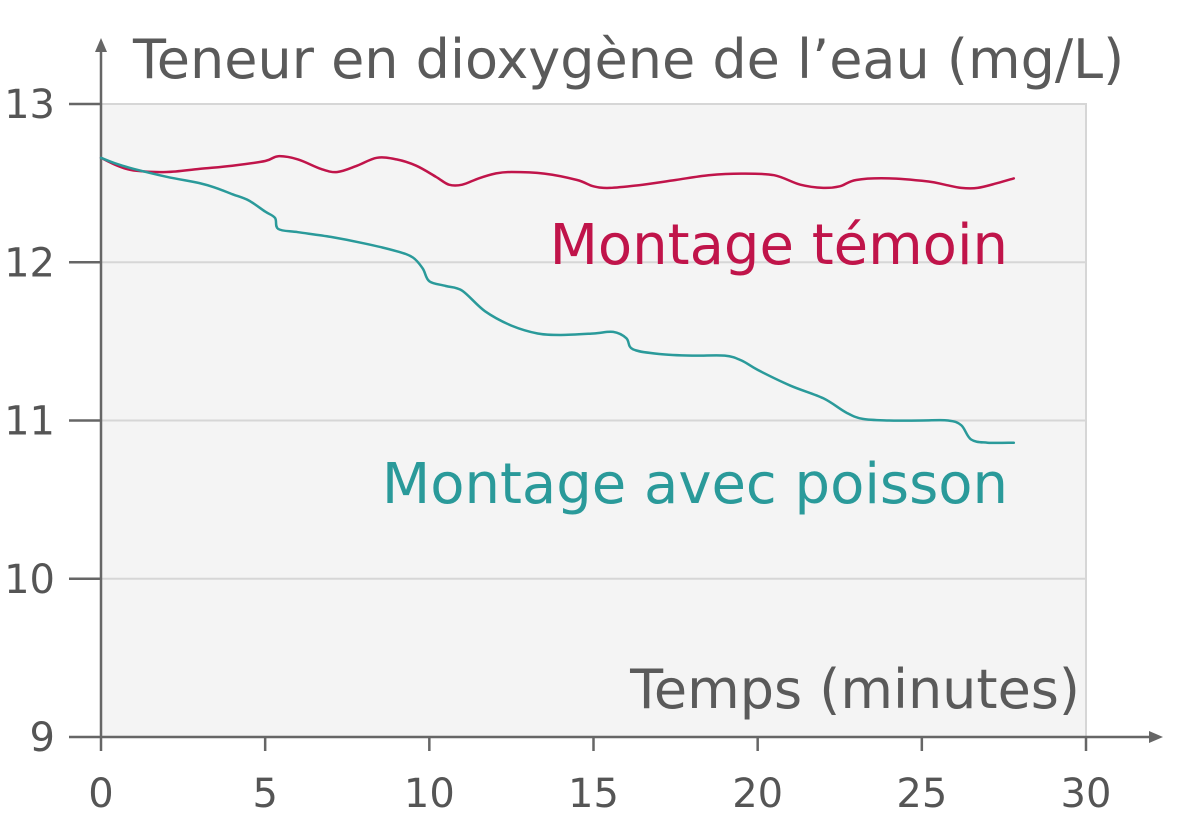 This screenshot has width=1200, height=830. What do you see at coordinates (921, 794) in the screenshot?
I see `x-tick-label: 25` at bounding box center [921, 794].